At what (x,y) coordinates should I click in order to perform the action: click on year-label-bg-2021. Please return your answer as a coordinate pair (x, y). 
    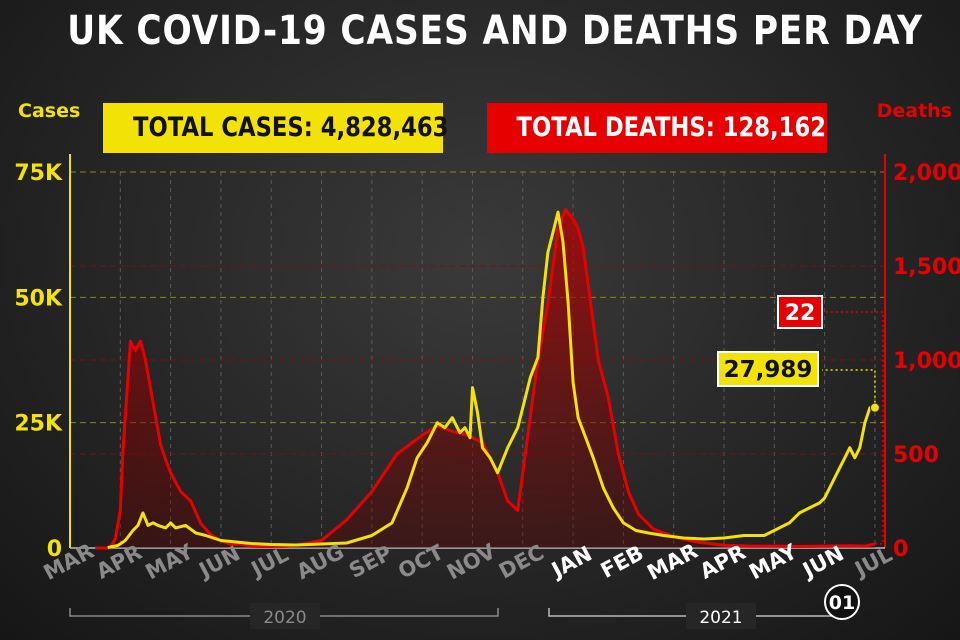
    Looking at the image, I should click on (721, 616).